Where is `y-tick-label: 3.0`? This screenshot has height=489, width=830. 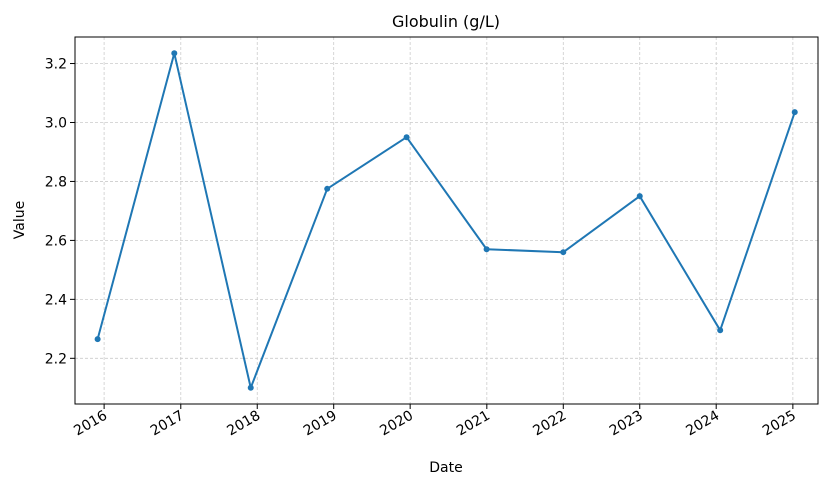 y-tick-label: 3.0 is located at coordinates (56, 123).